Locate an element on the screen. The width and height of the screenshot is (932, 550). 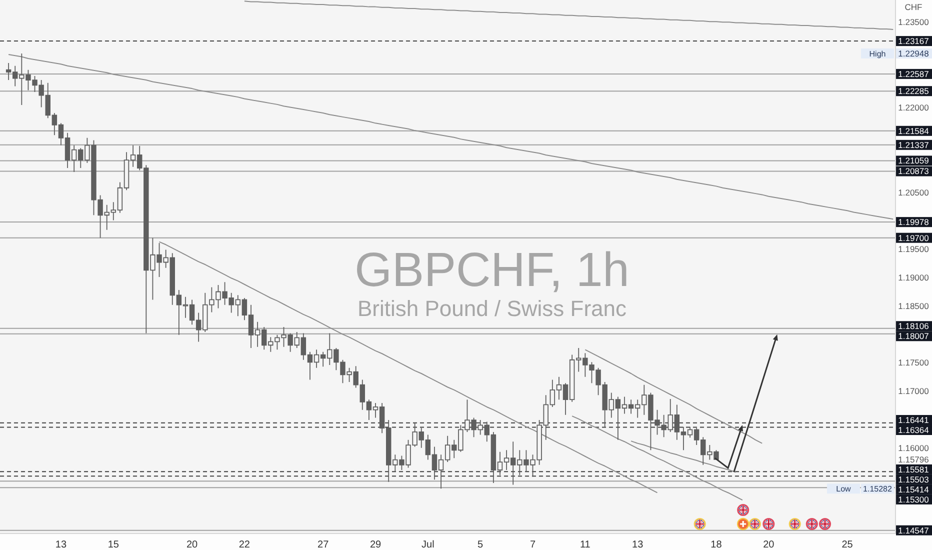
ref-line-label: 1.20873 is located at coordinates (914, 171).